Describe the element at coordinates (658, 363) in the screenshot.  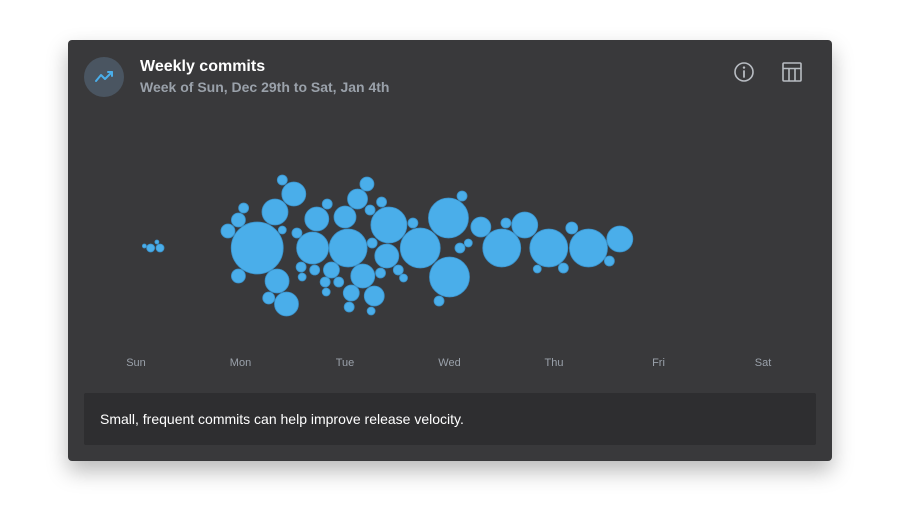
I see `x-tick-label: Fri` at that location.